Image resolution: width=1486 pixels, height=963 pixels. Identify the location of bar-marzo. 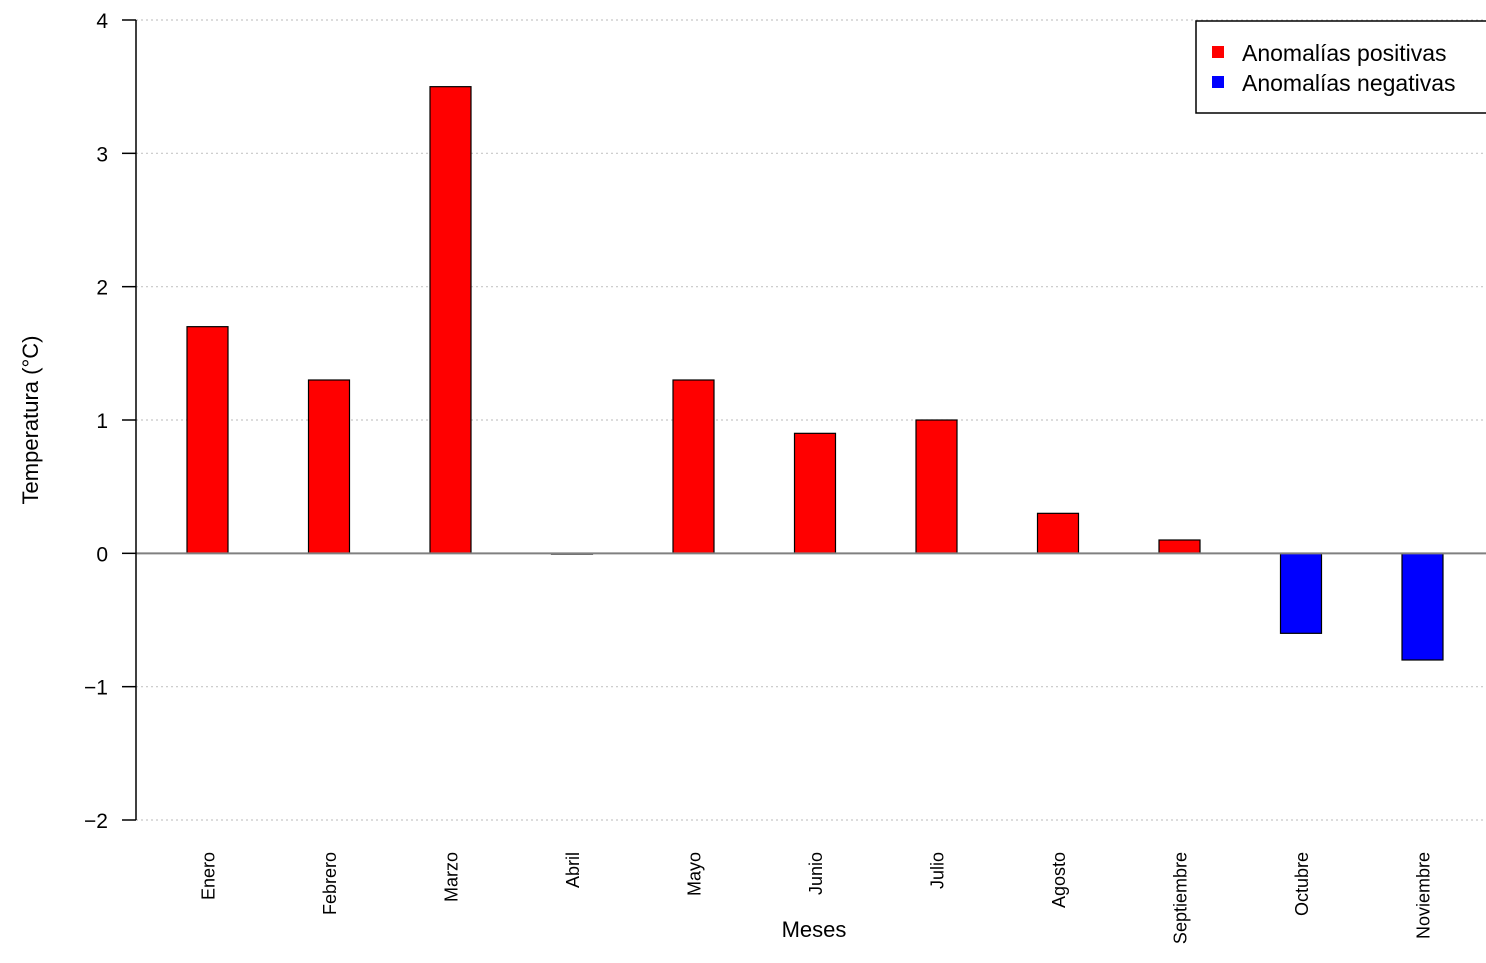
(450, 320).